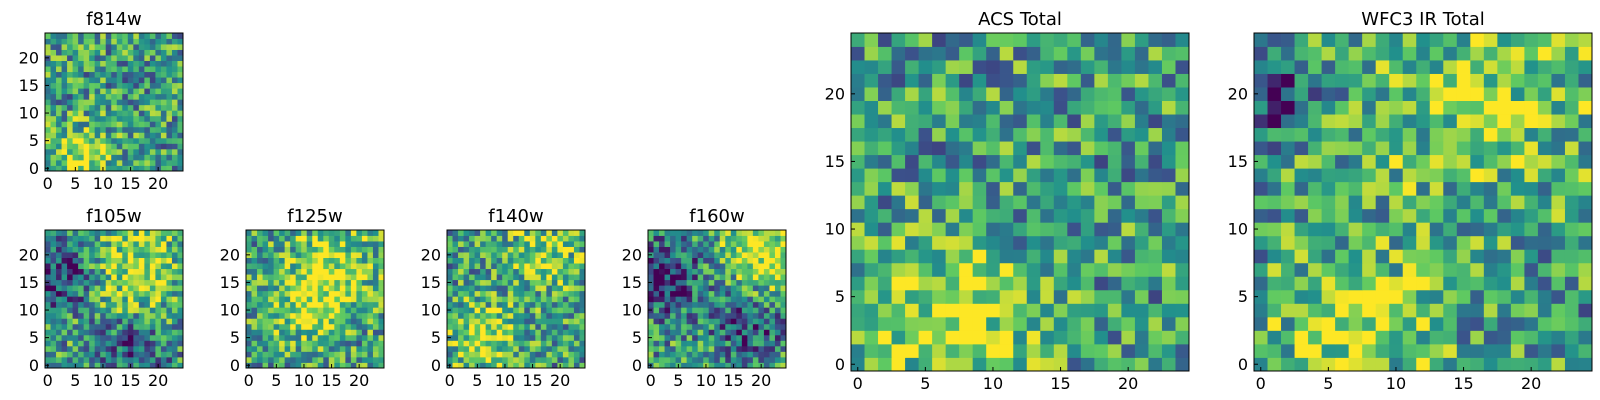 This screenshot has width=1600, height=400. What do you see at coordinates (29, 254) in the screenshot?
I see `y-tick-label: 20` at bounding box center [29, 254].